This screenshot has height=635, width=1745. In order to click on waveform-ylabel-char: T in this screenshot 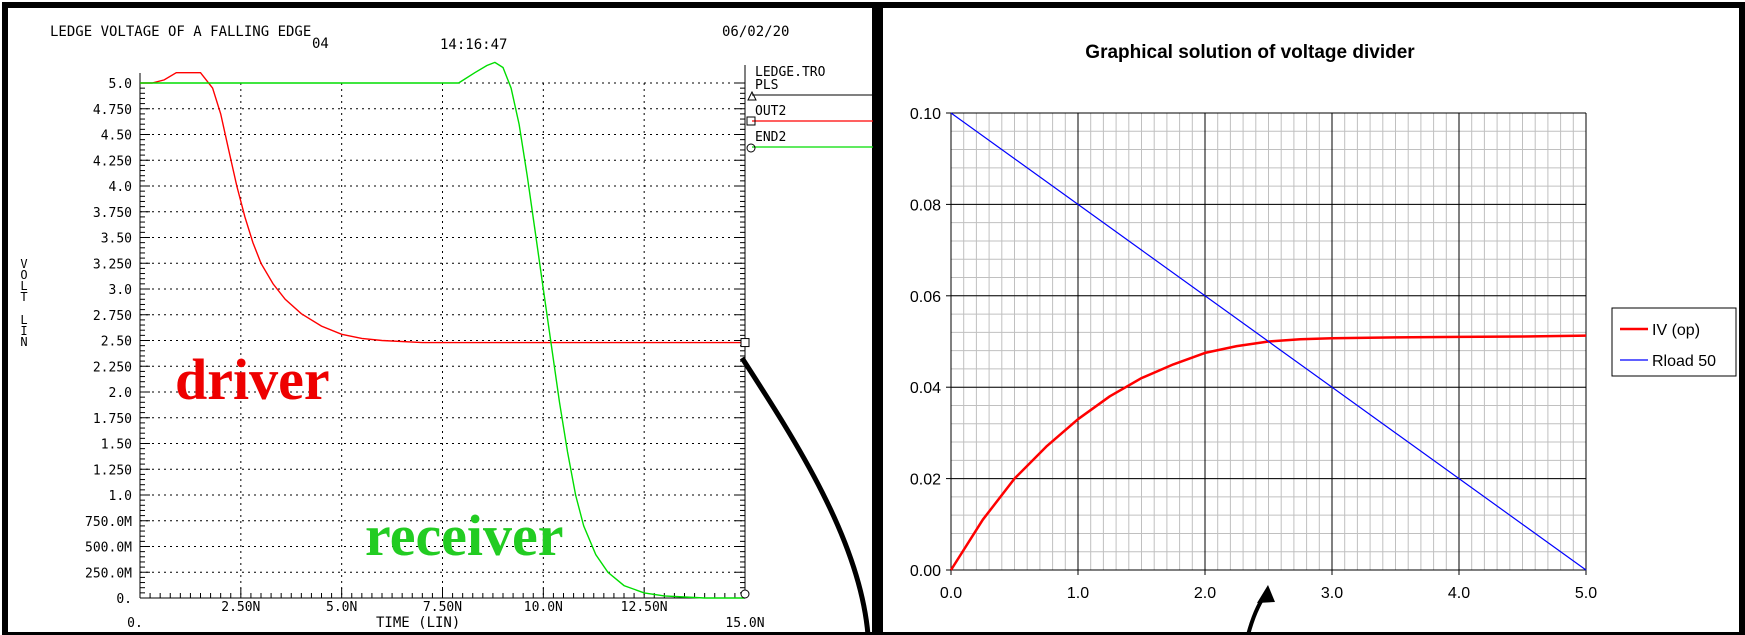, I will do `click(23, 297)`.